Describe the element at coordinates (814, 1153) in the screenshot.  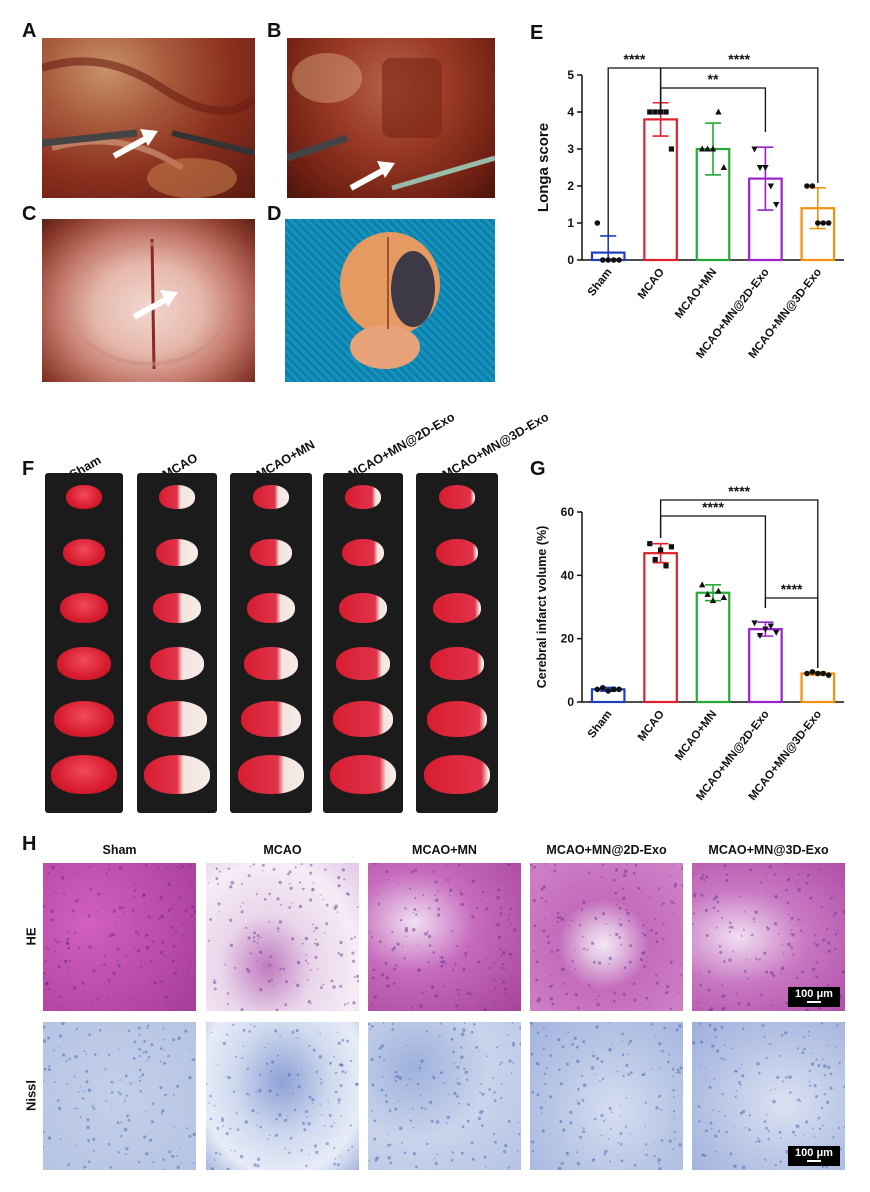
I see `scale-bar-label: 100 μm` at that location.